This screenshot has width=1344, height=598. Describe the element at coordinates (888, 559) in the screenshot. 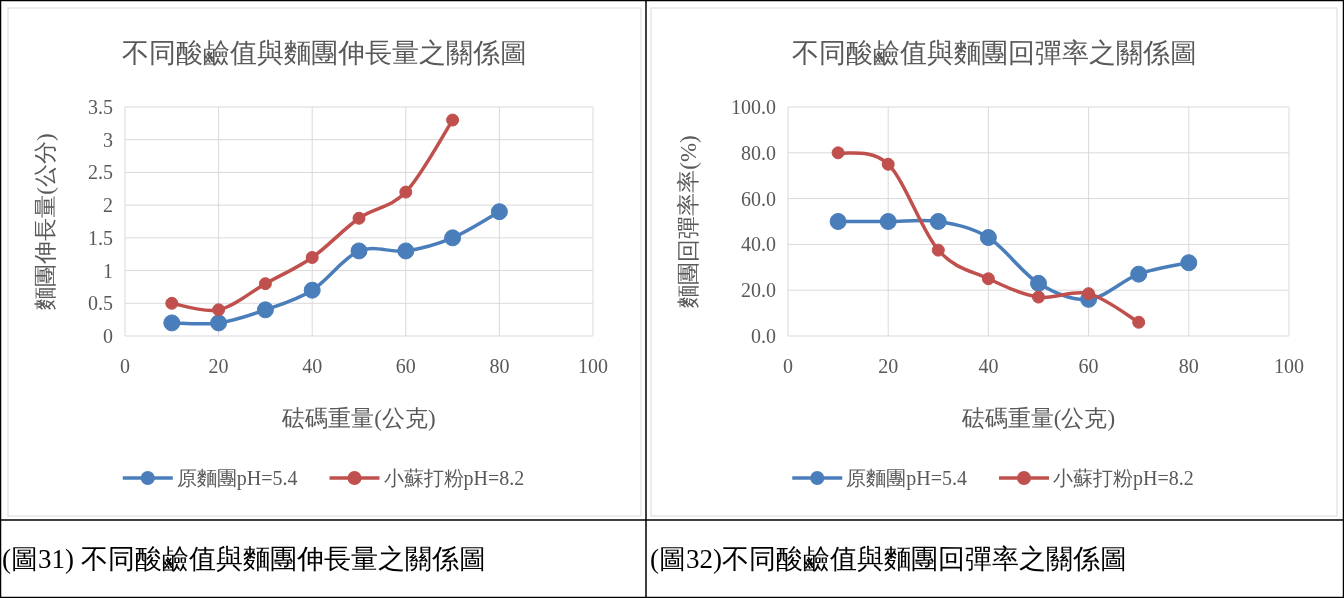

I see `text: (圖32)不同酸鹼值與麵團回彈率之關係圖` at that location.